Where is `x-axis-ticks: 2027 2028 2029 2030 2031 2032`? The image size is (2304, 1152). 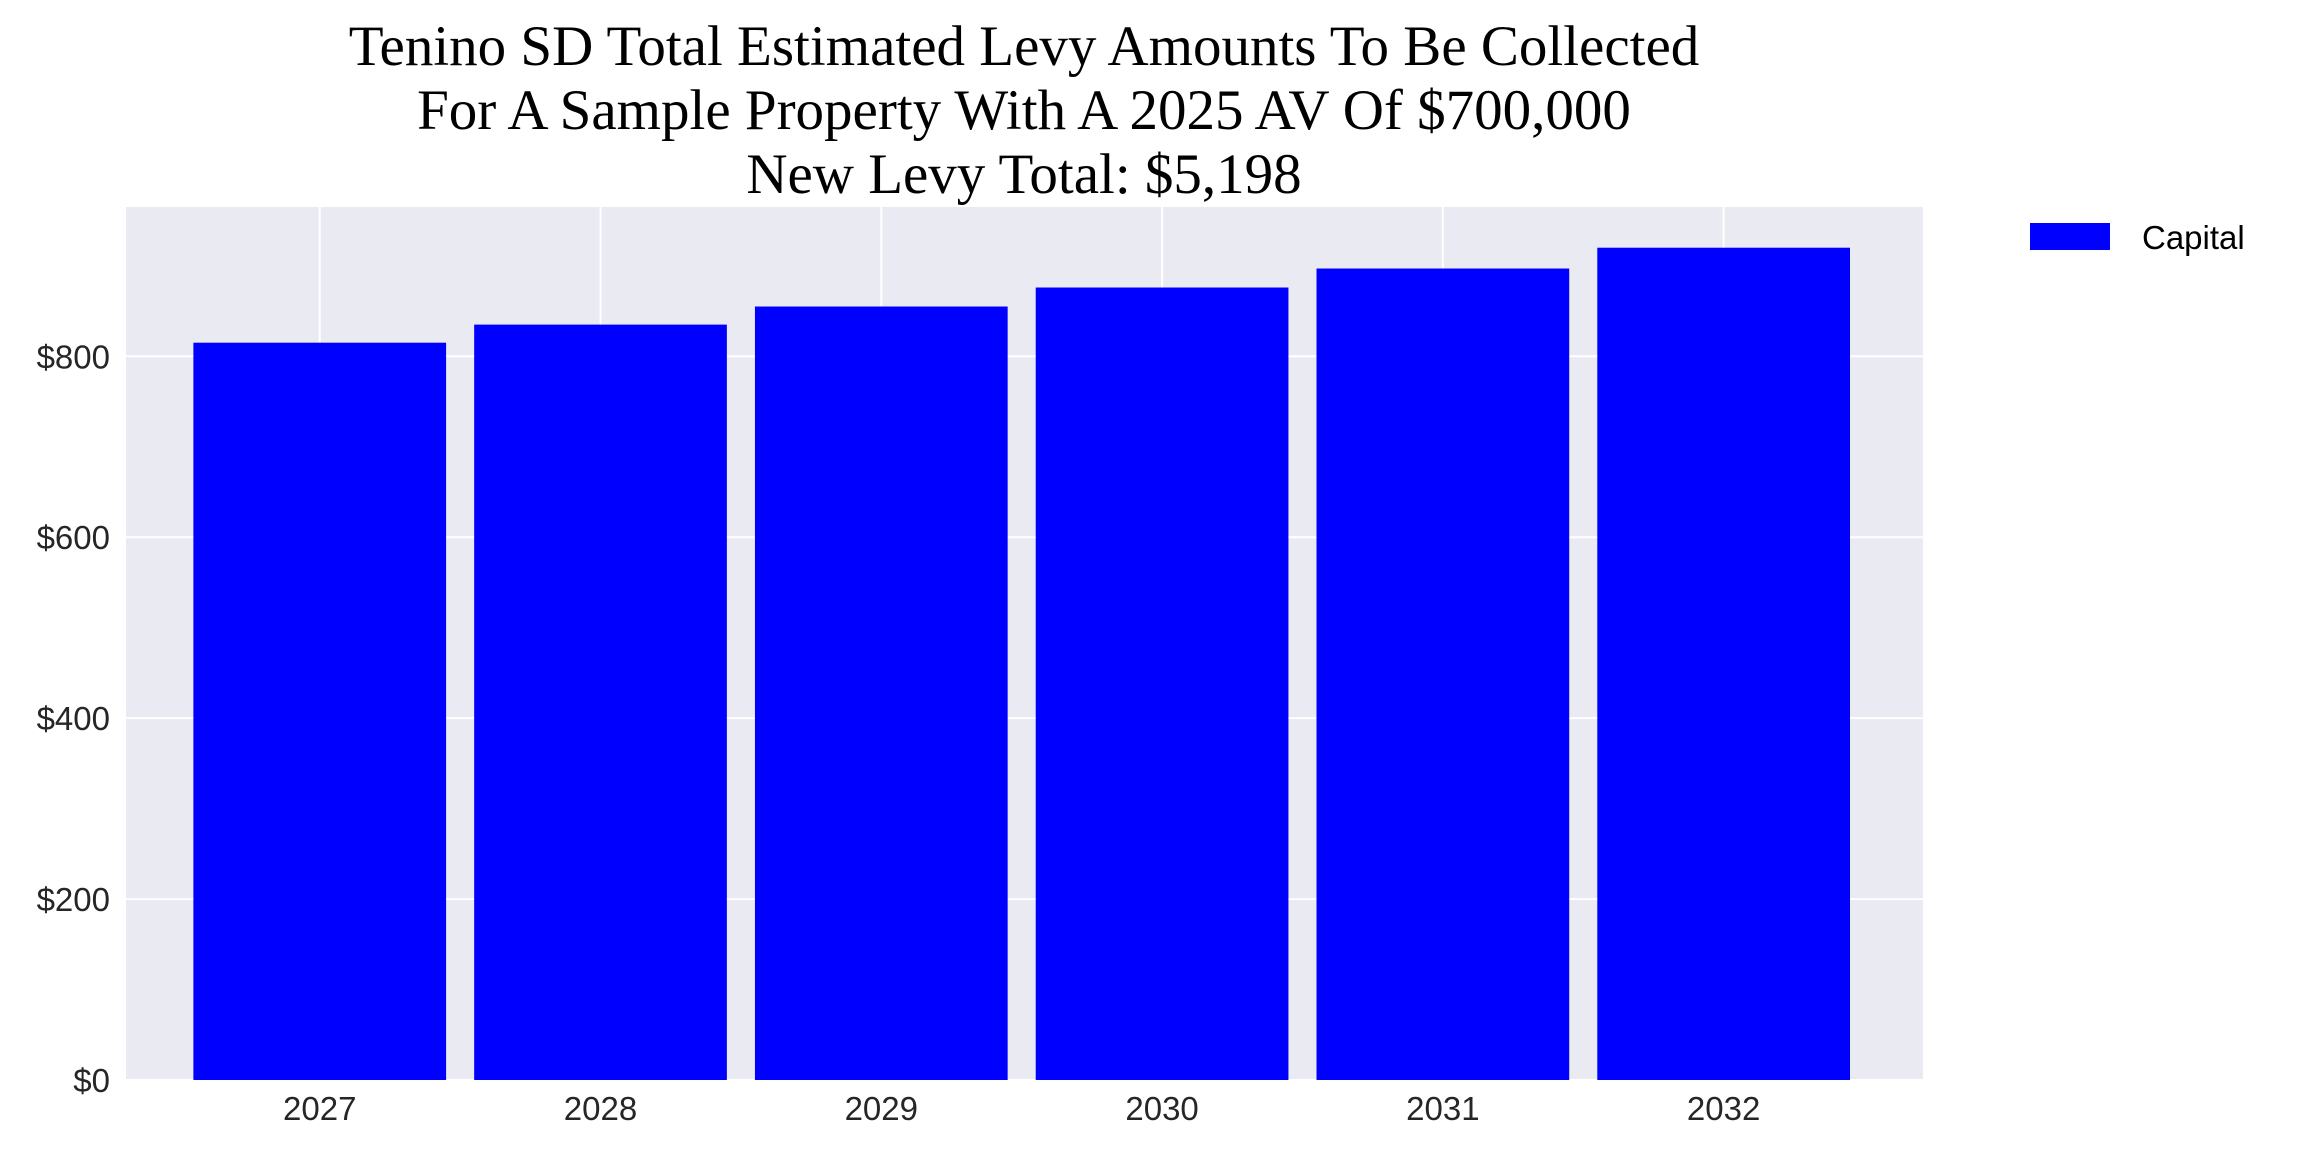 x-axis-ticks: 2027 2028 2029 2030 2031 2032 is located at coordinates (1021, 1108).